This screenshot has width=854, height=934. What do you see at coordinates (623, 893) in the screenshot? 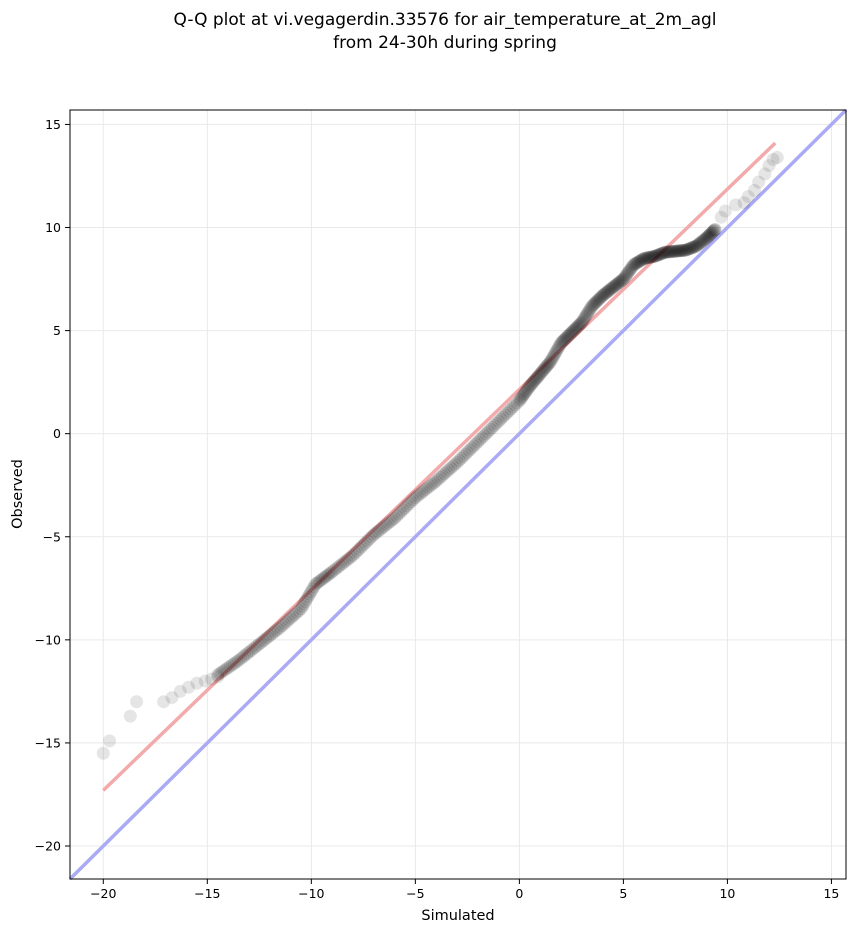
I see `x-tick-label: 5` at bounding box center [623, 893].